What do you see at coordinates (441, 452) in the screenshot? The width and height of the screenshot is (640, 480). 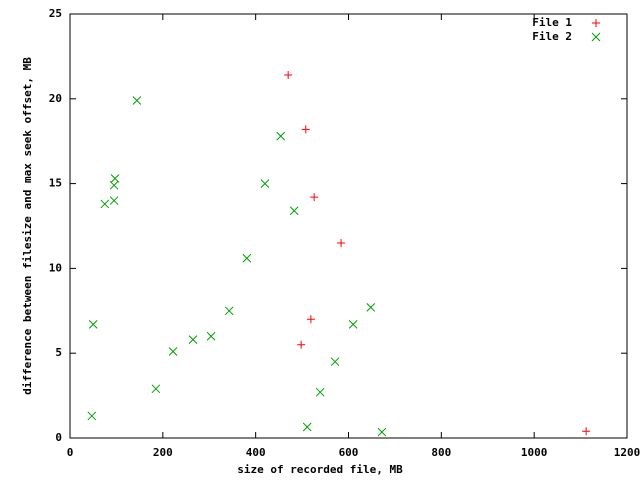 I see `x-tick-label: 800` at bounding box center [441, 452].